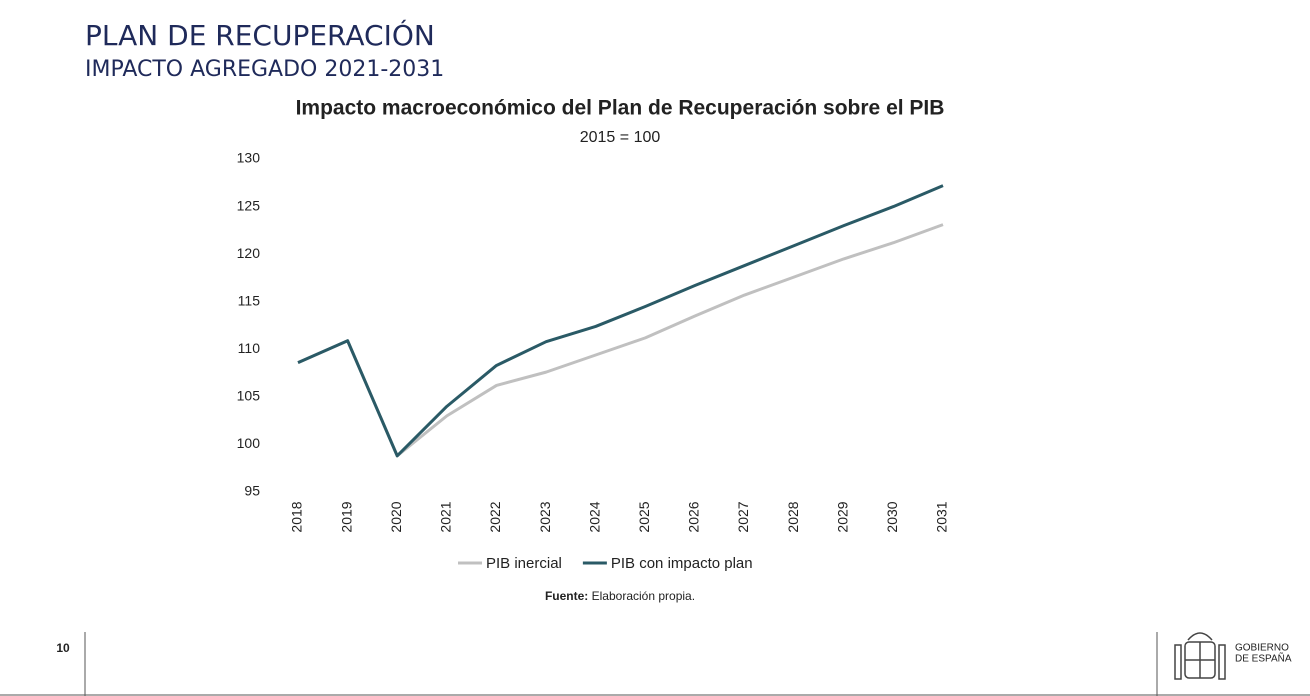 The height and width of the screenshot is (696, 1310). Describe the element at coordinates (942, 516) in the screenshot. I see `x-tick-label: 2031` at that location.